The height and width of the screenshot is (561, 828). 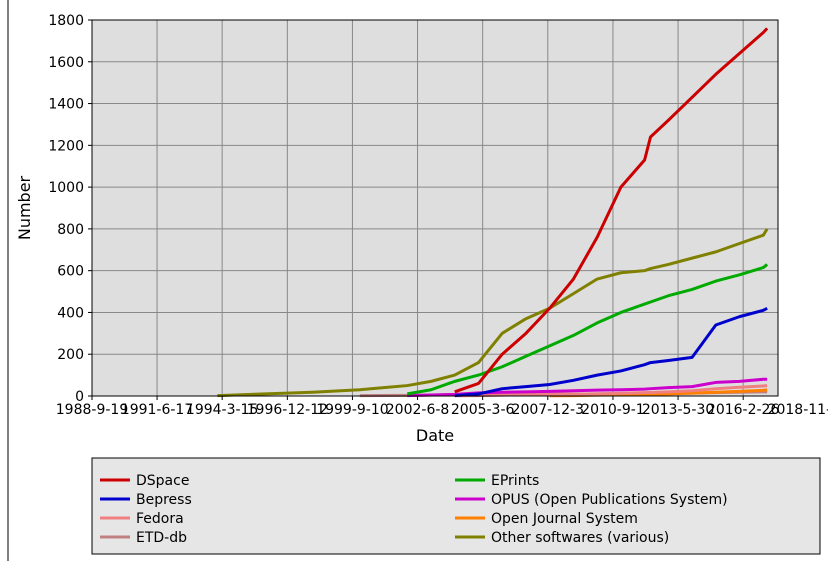 What do you see at coordinates (66, 188) in the screenshot?
I see `y-tick-label: 1000` at bounding box center [66, 188].